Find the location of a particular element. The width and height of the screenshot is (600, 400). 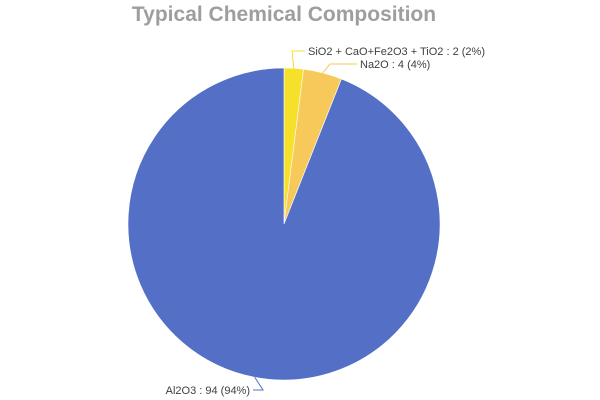

chart-title: Typical Chemical Composition is located at coordinates (284, 14).